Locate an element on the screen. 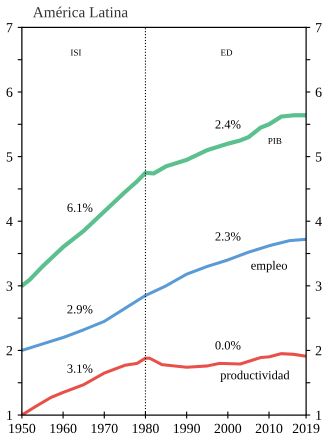 The image size is (327, 442). annotation: 6.1% is located at coordinates (79, 208).